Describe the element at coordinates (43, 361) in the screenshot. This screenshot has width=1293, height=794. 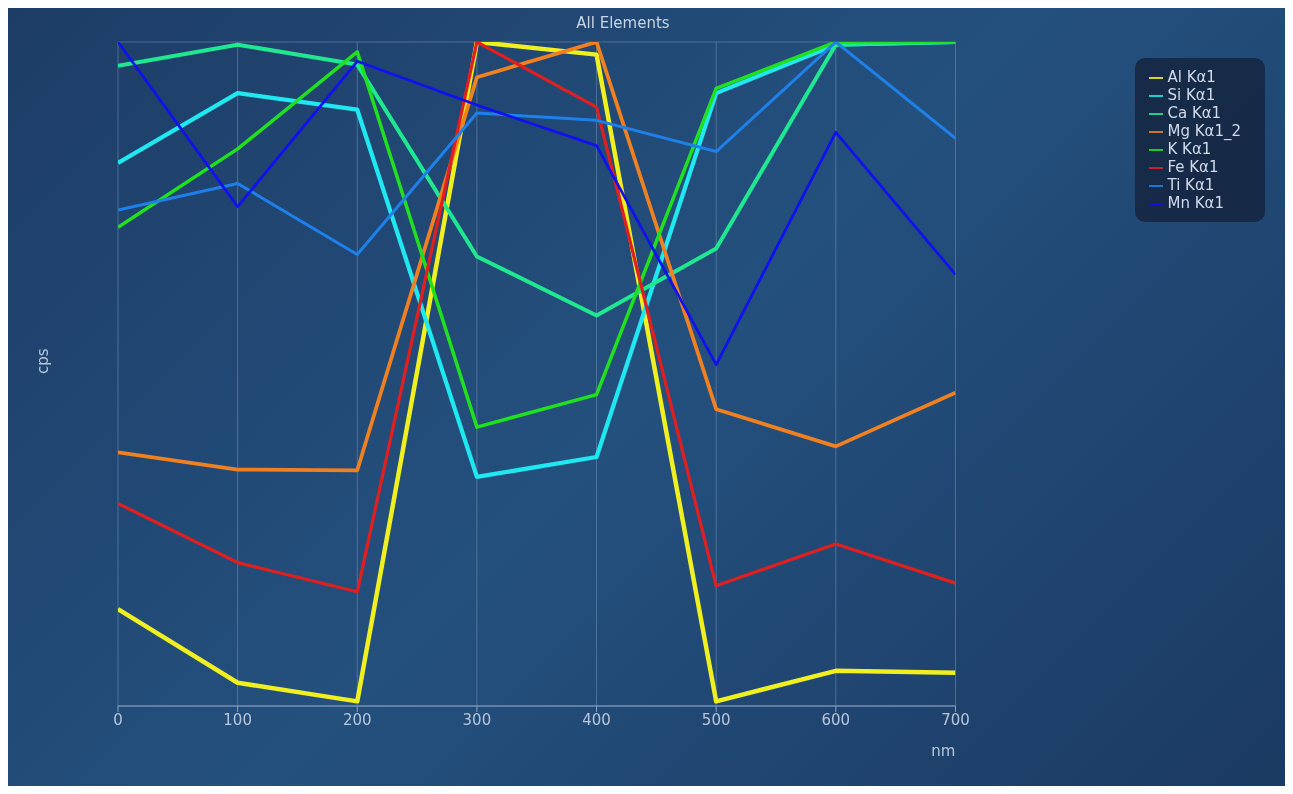
I see `y-axis-title: cps` at that location.